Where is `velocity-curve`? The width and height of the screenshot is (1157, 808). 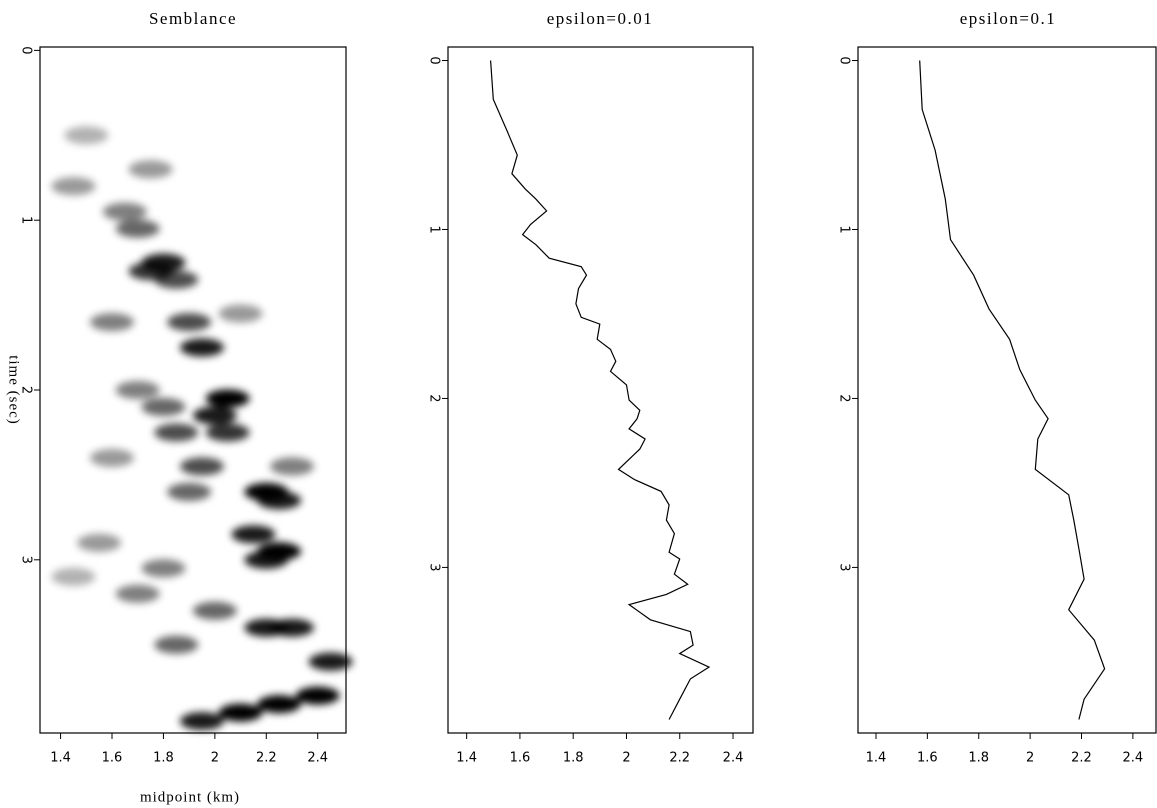 velocity-curve is located at coordinates (1012, 390).